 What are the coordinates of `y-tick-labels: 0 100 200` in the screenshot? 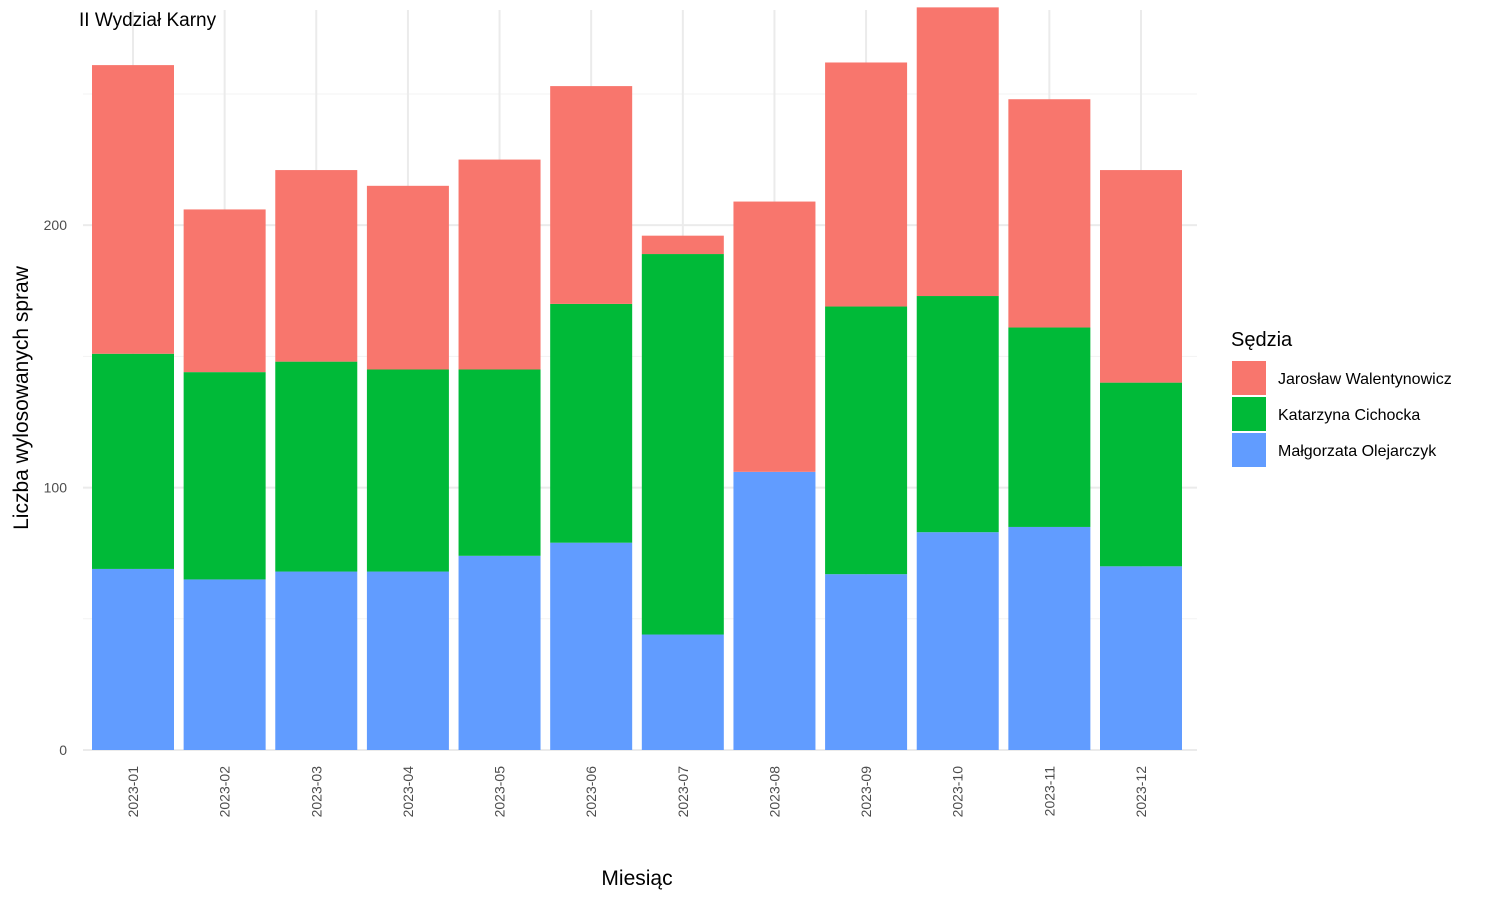 It's located at (56, 487).